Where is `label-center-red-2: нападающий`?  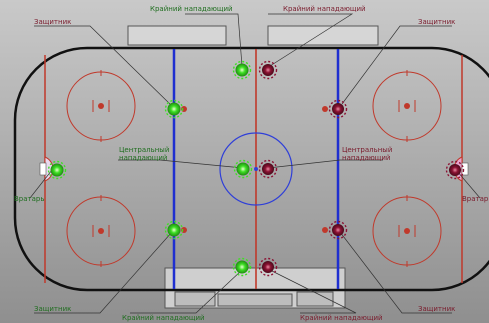 label-center-red-2: нападающий is located at coordinates (366, 158).